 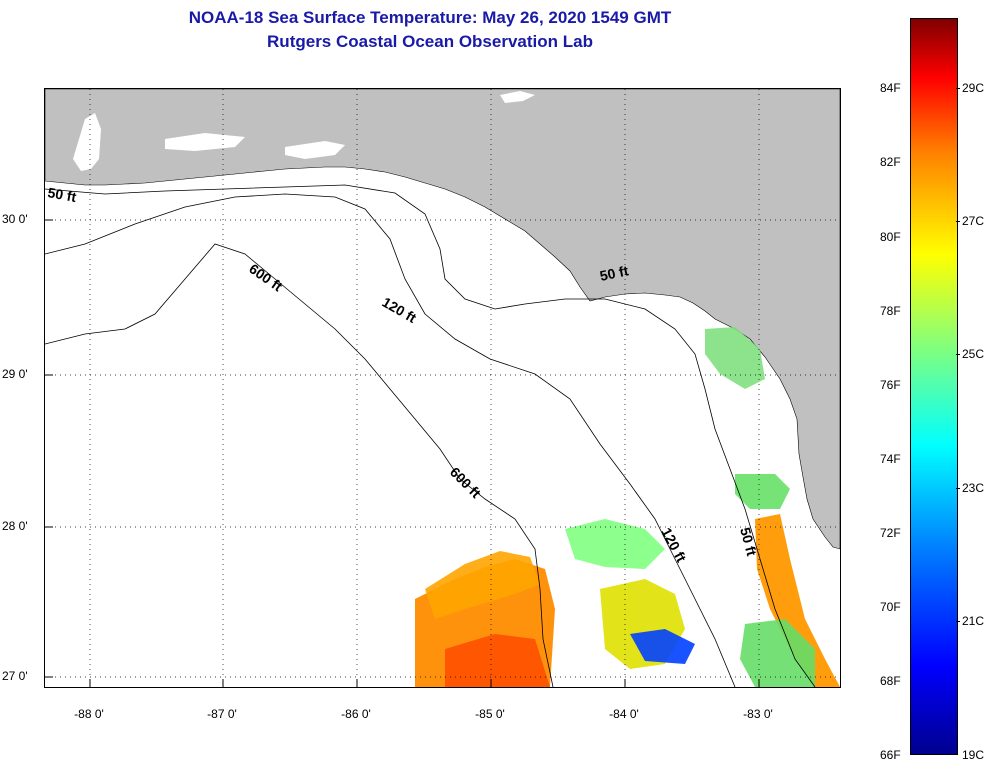 I want to click on contour-label-600ft-south: 600 ft, so click(x=465, y=482).